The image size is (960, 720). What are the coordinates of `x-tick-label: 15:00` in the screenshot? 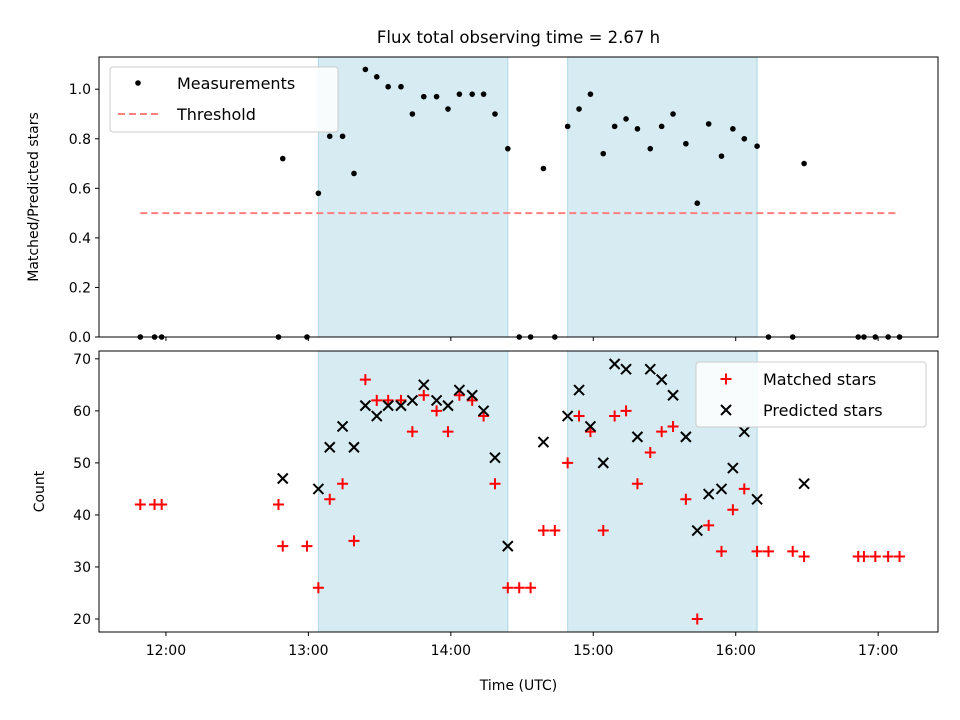 It's located at (593, 651).